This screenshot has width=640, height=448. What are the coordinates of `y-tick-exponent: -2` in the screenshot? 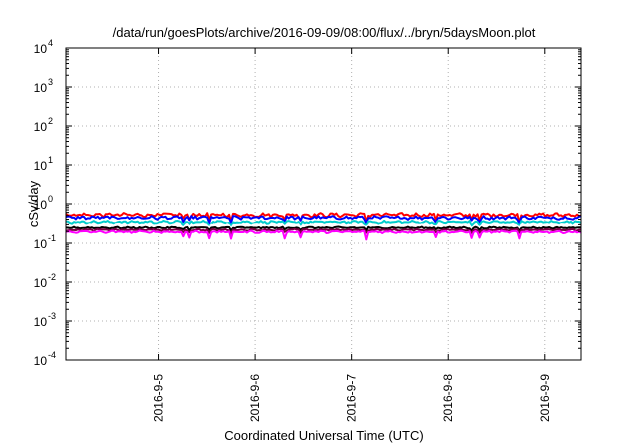 It's located at (52, 277).